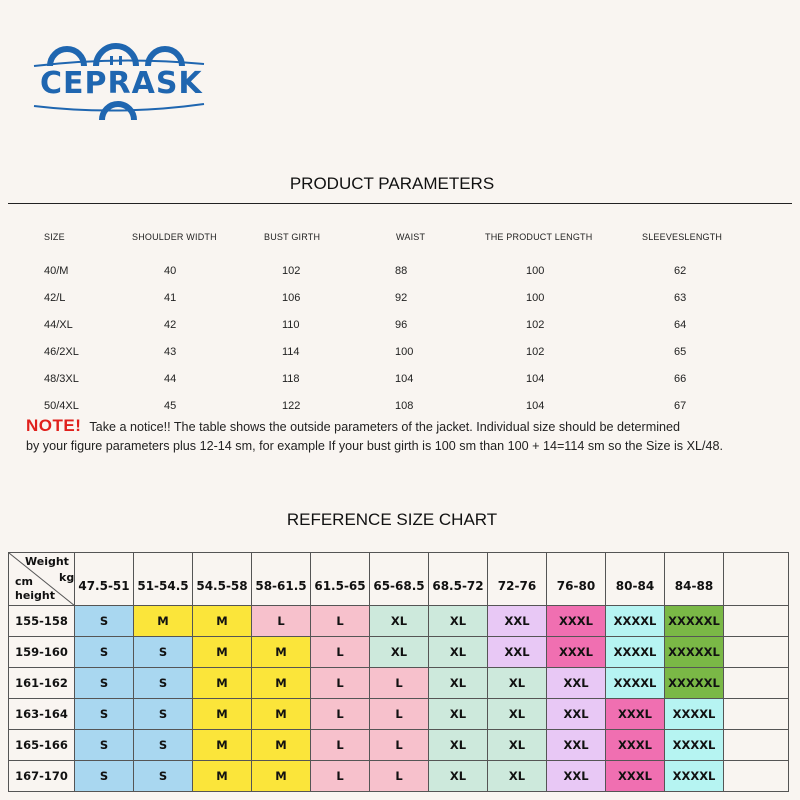 The image size is (800, 800). Describe the element at coordinates (41, 621) in the screenshot. I see `height-range-label: 155-158` at that location.